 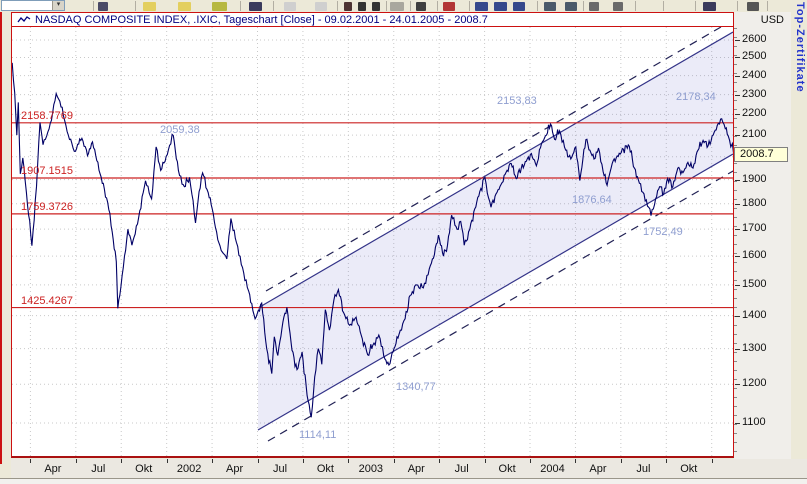 I want to click on chart-grid-icon, so click(x=481, y=6).